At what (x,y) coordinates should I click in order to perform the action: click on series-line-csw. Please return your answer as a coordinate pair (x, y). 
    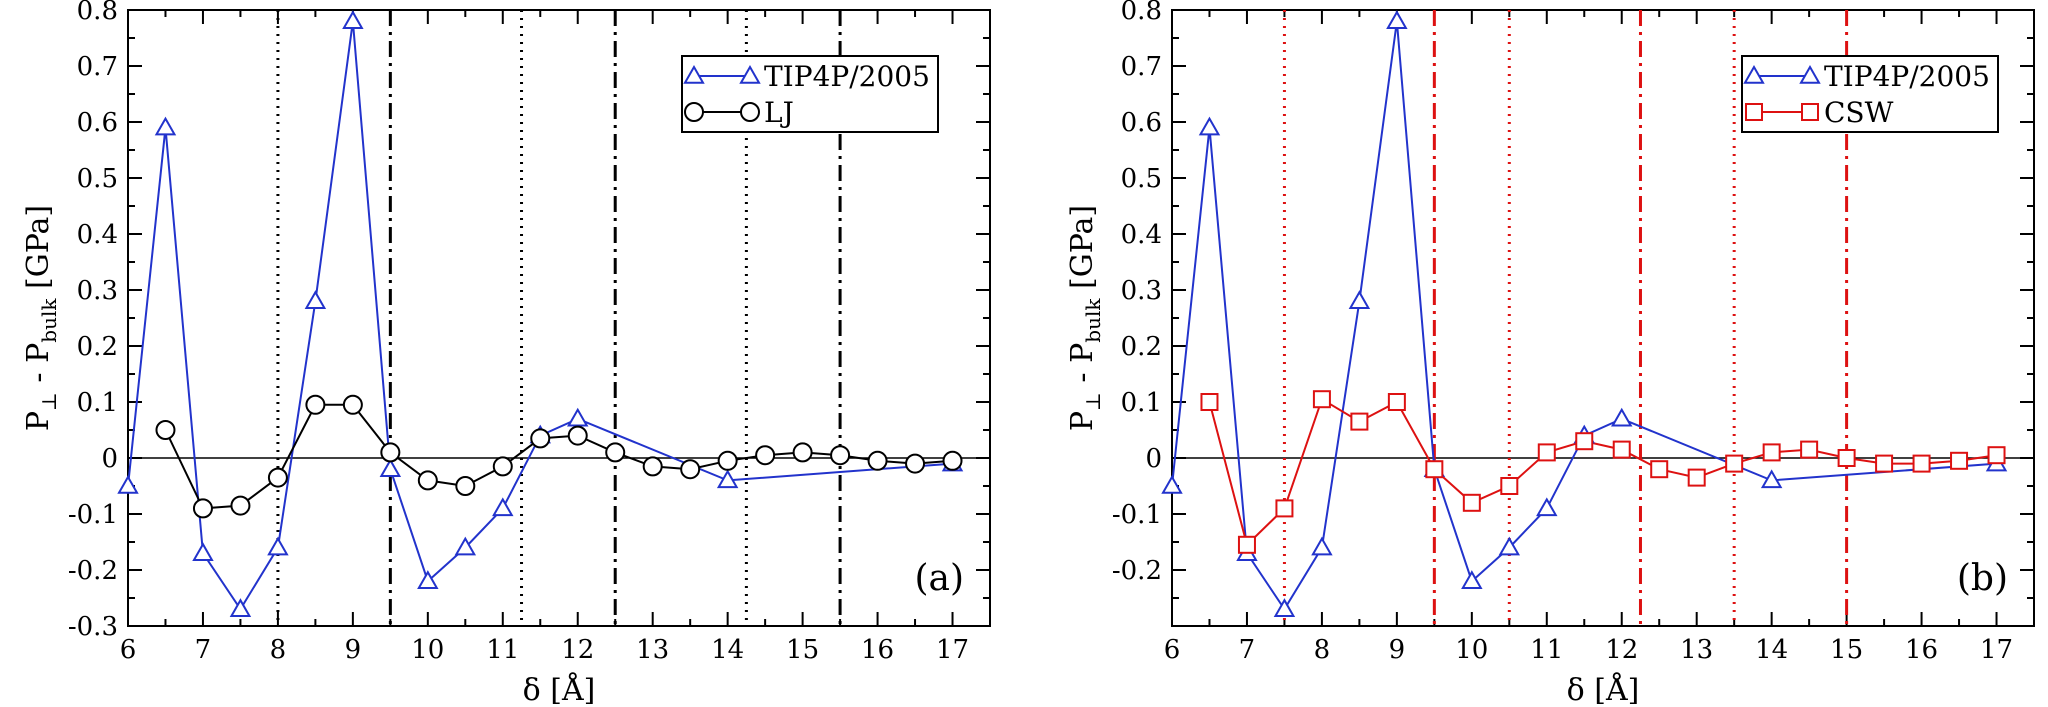
    Looking at the image, I should click on (1602, 472).